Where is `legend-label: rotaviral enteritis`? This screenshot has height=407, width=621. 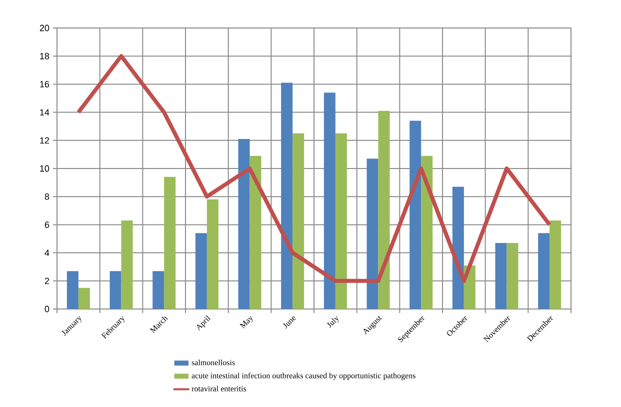
legend-label: rotaviral enteritis is located at coordinates (219, 389).